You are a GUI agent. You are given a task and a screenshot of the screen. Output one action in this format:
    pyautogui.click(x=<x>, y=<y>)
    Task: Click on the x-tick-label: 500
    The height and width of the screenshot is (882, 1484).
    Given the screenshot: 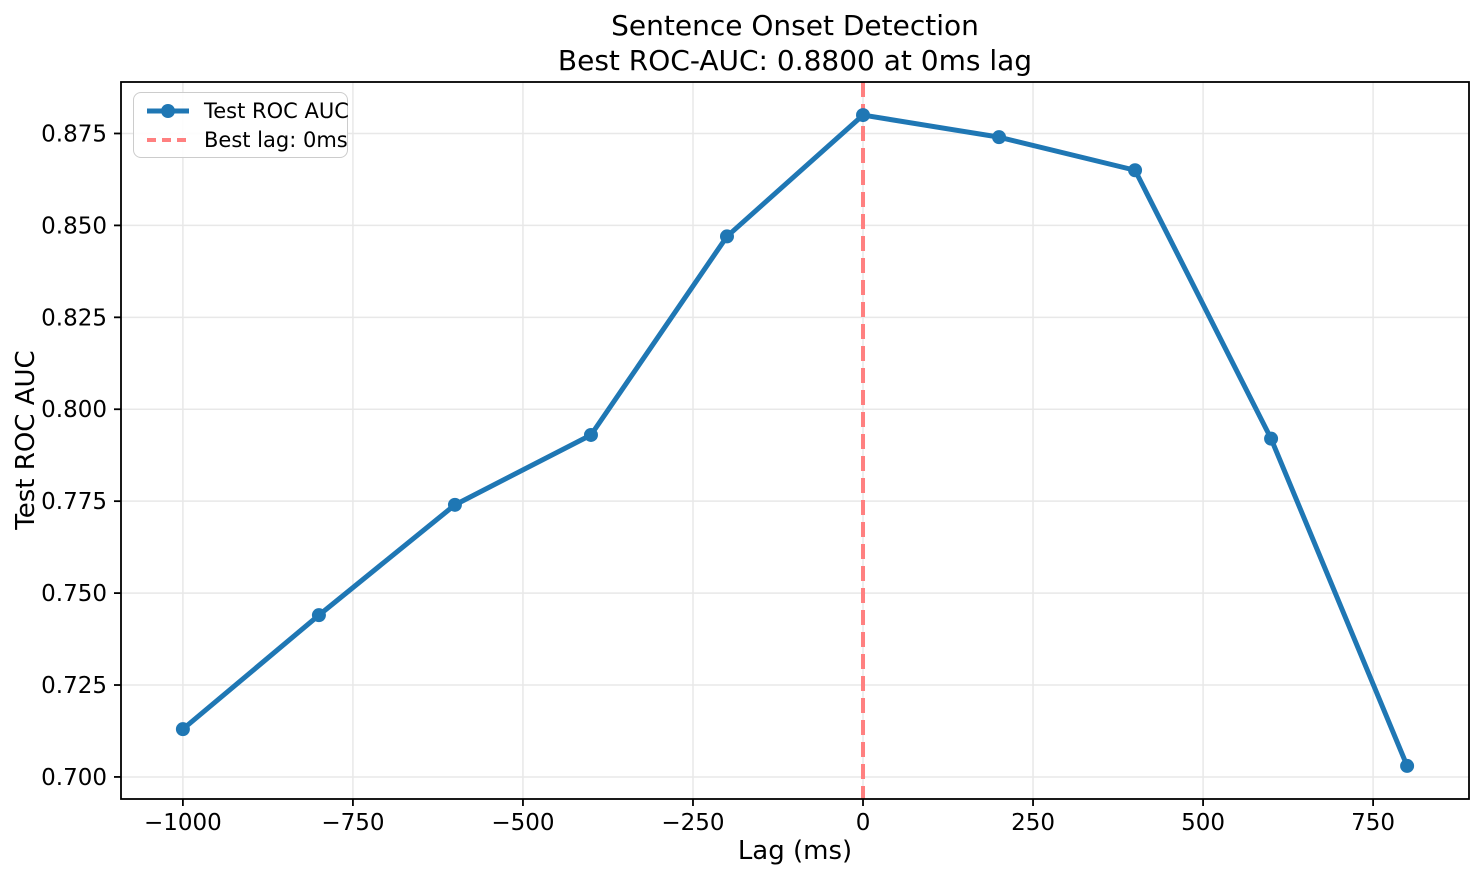 What is the action you would take?
    pyautogui.click(x=1203, y=823)
    